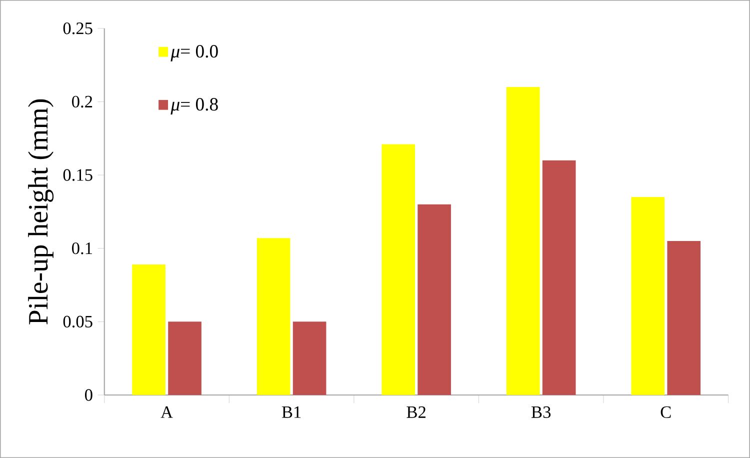 Image resolution: width=750 pixels, height=458 pixels. What do you see at coordinates (82, 248) in the screenshot?
I see `y-tick-label: 0.1` at bounding box center [82, 248].